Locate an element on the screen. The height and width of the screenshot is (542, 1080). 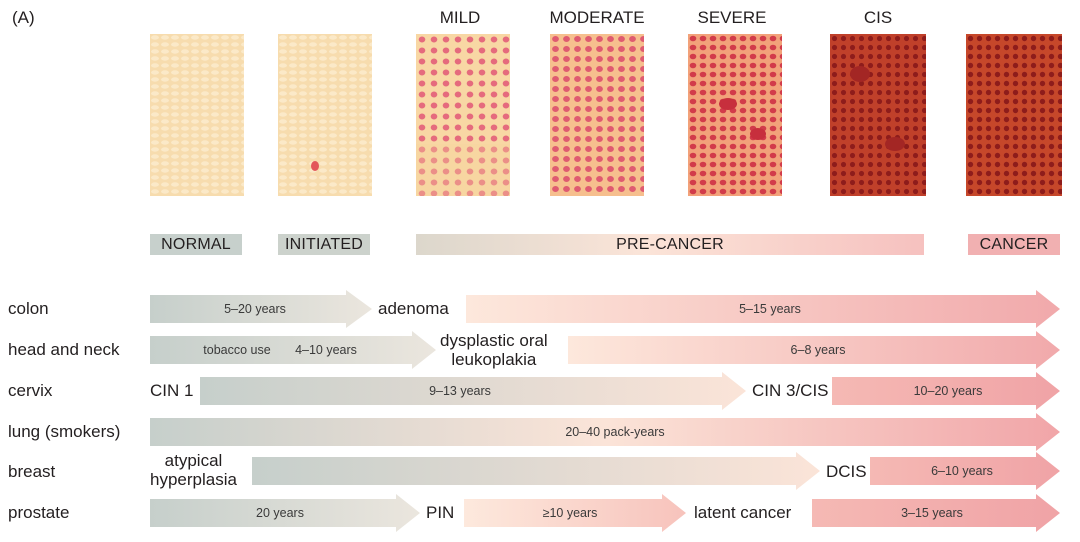
tissue-normal-image is located at coordinates (197, 115).